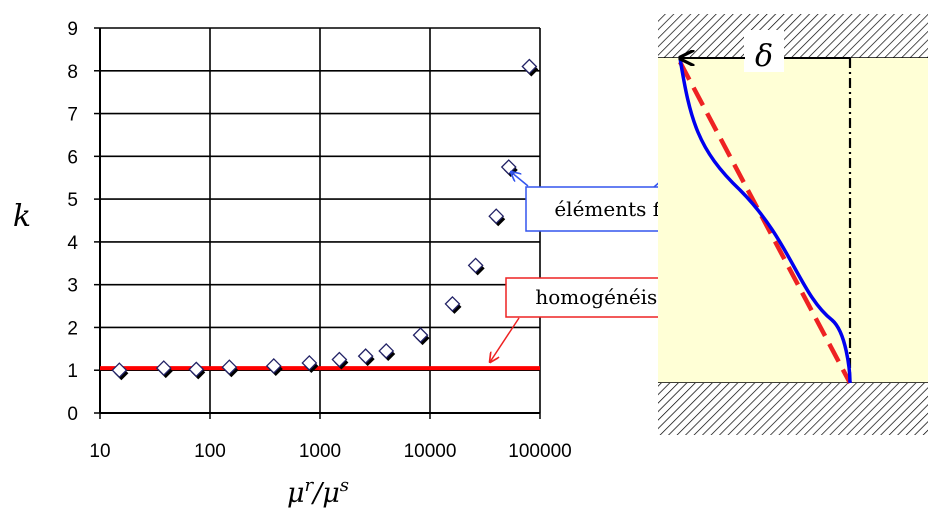 The image size is (930, 508). What do you see at coordinates (72, 72) in the screenshot?
I see `y-tick-label-8: 8` at bounding box center [72, 72].